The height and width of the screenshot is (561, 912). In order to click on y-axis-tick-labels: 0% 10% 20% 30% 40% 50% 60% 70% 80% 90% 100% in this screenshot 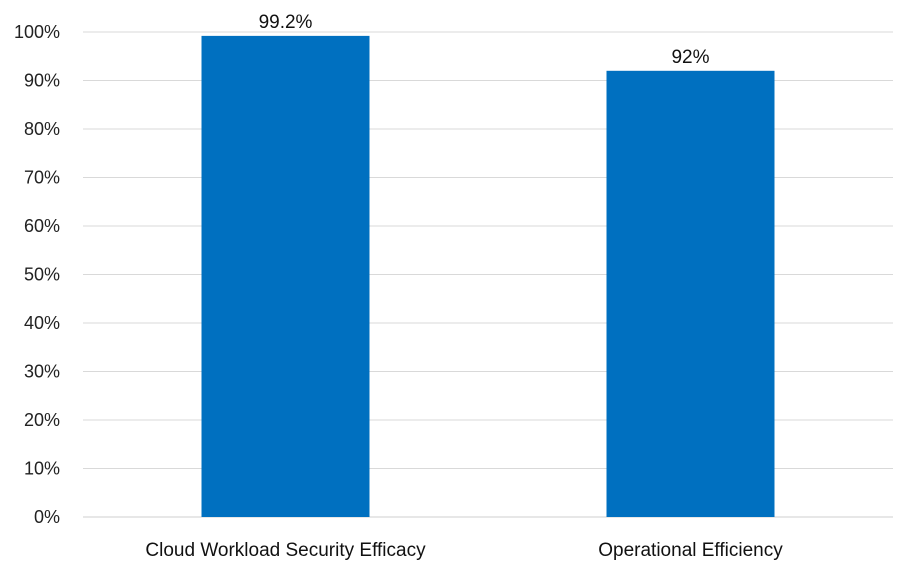, I will do `click(37, 274)`.